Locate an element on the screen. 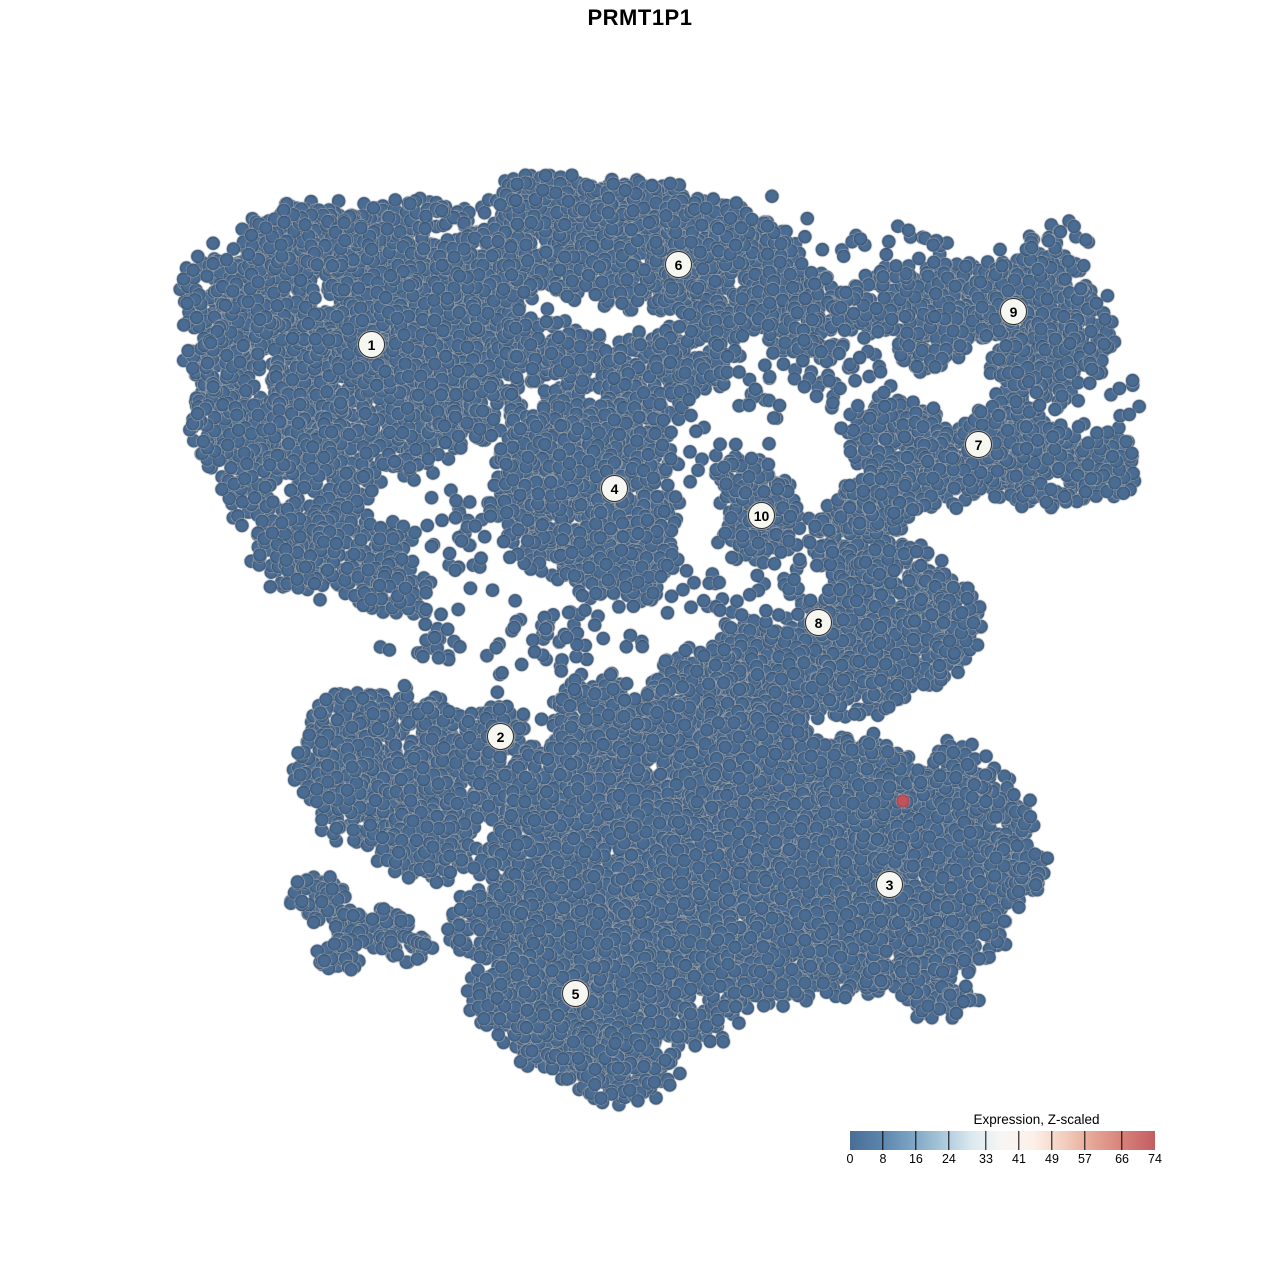  legend-tick-49: 49 is located at coordinates (1052, 1159).